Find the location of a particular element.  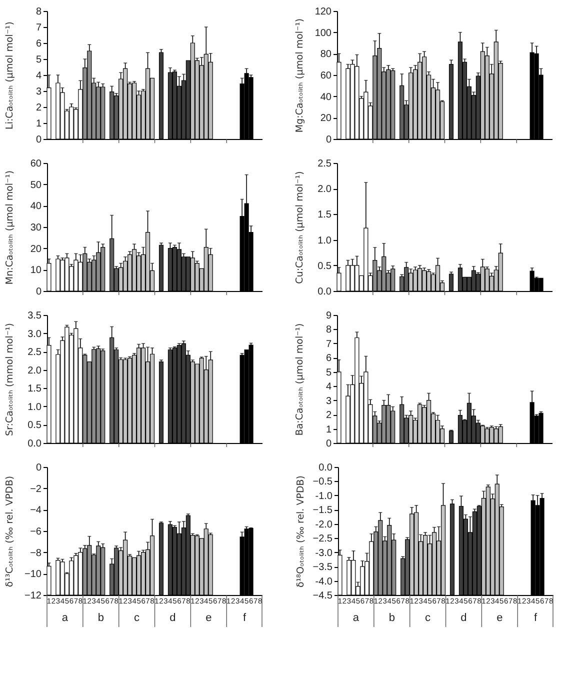

y-tick-label: -3.0 is located at coordinates (324, 553).